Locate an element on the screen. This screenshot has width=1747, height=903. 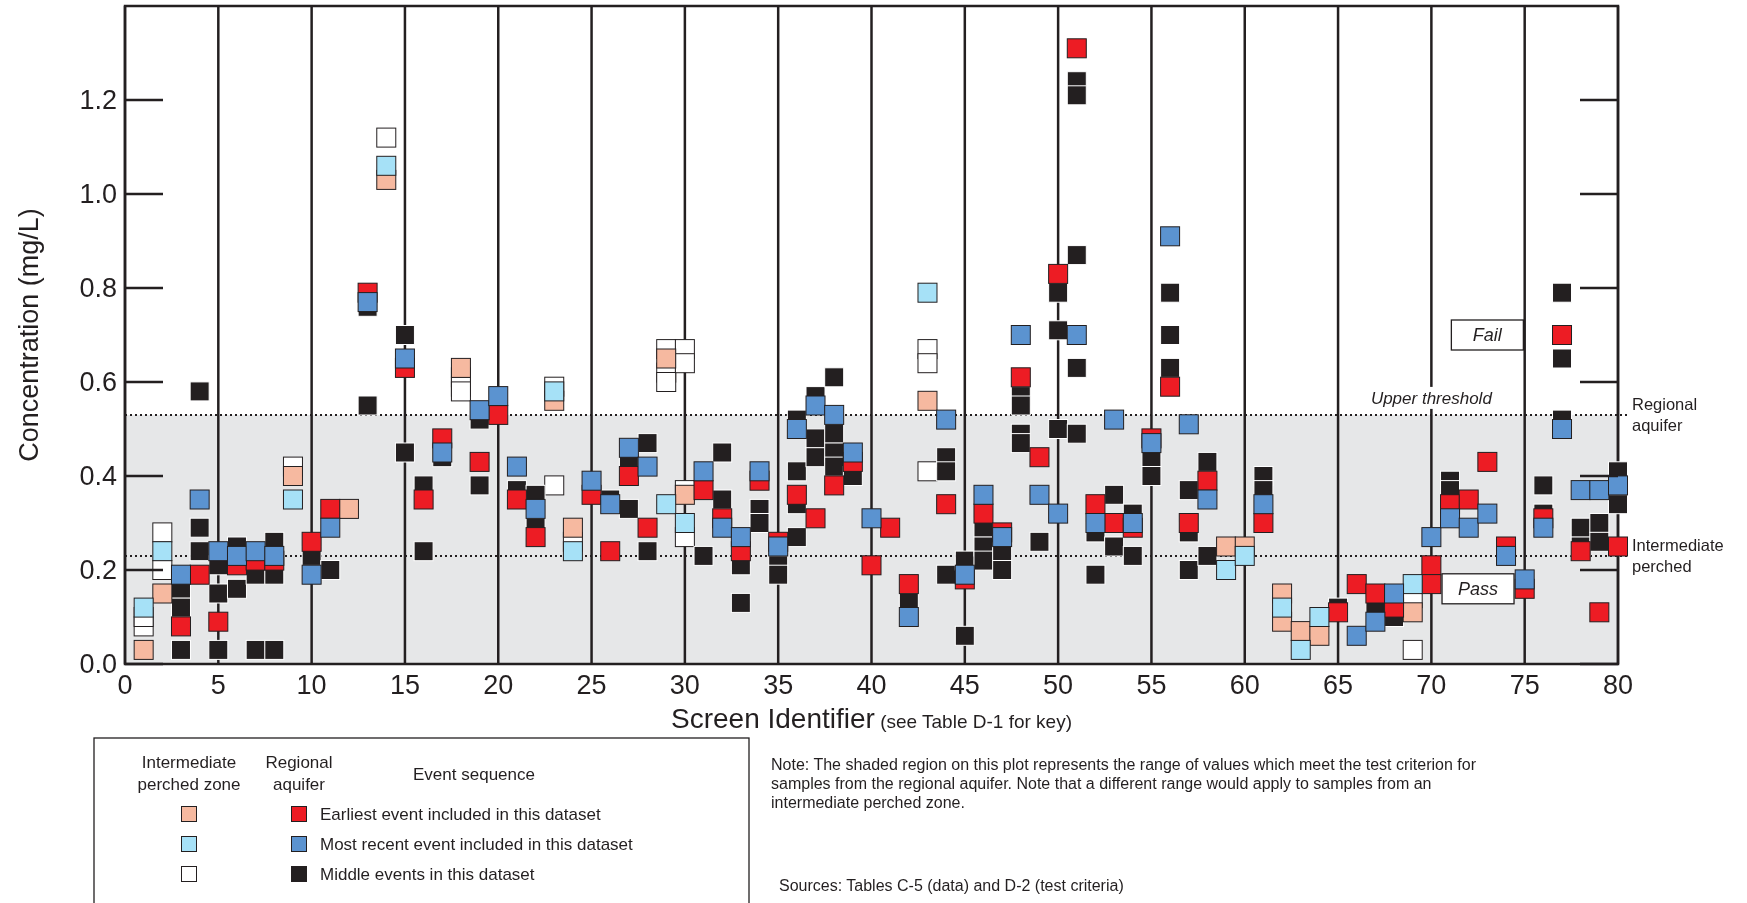
source-note: Sources: Tables C-5 (data) and D-2 (test criteria) is located at coordinates (951, 885).